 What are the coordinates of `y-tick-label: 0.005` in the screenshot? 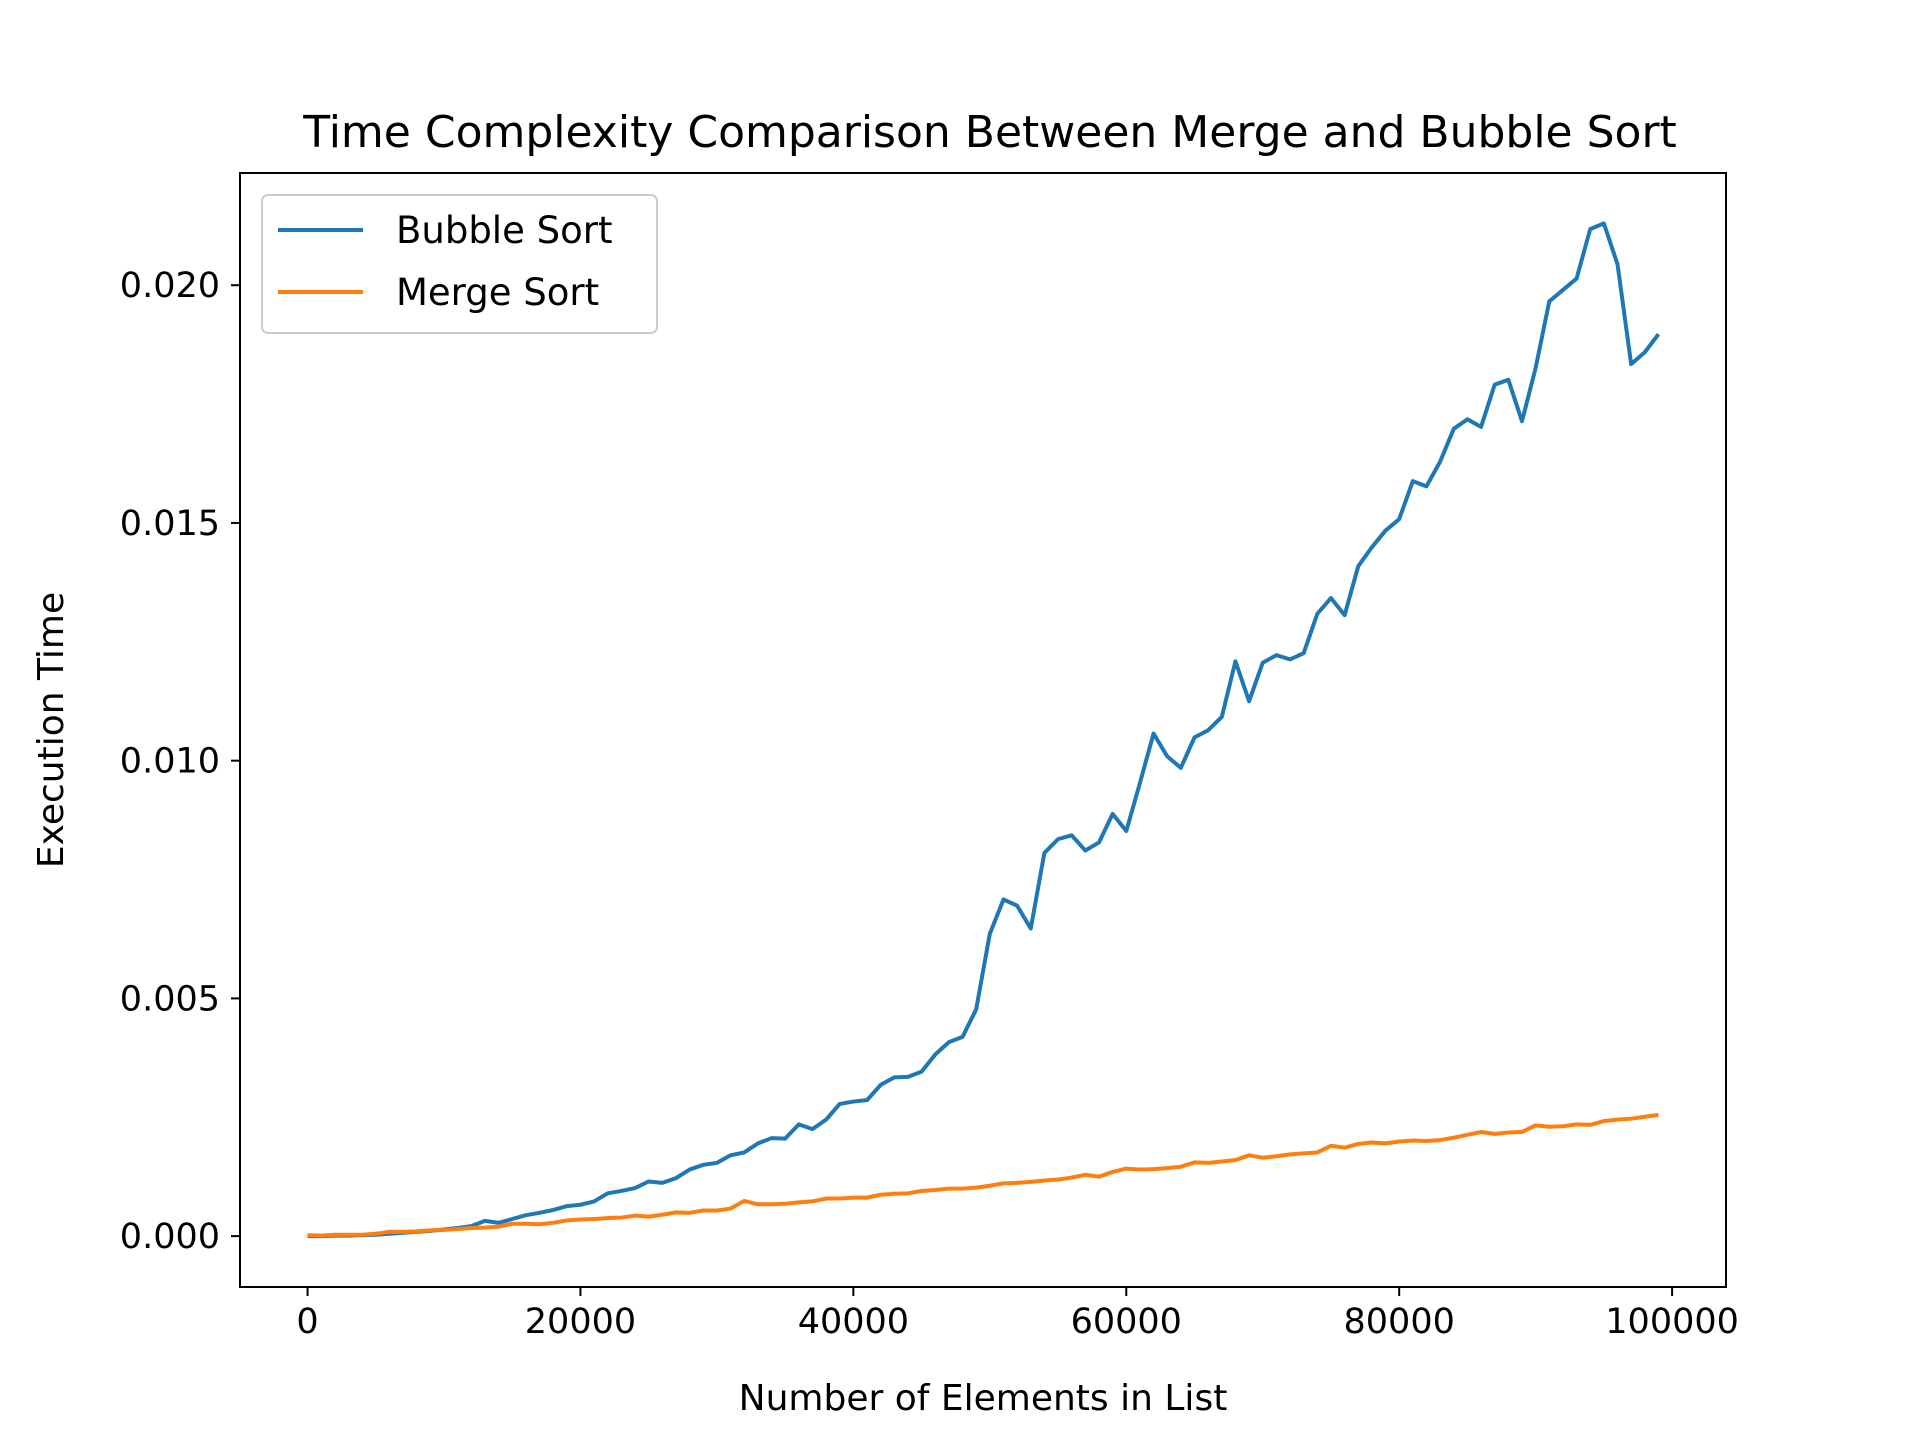 It's located at (170, 999).